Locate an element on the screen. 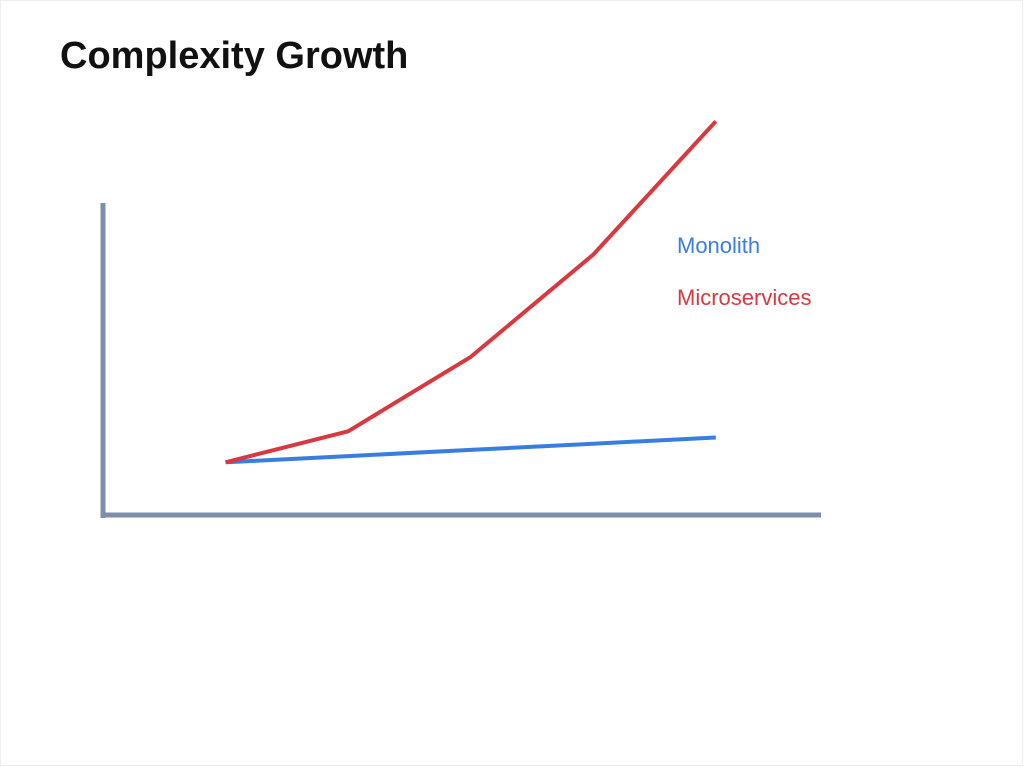  legend-label: Microservices is located at coordinates (744, 297).